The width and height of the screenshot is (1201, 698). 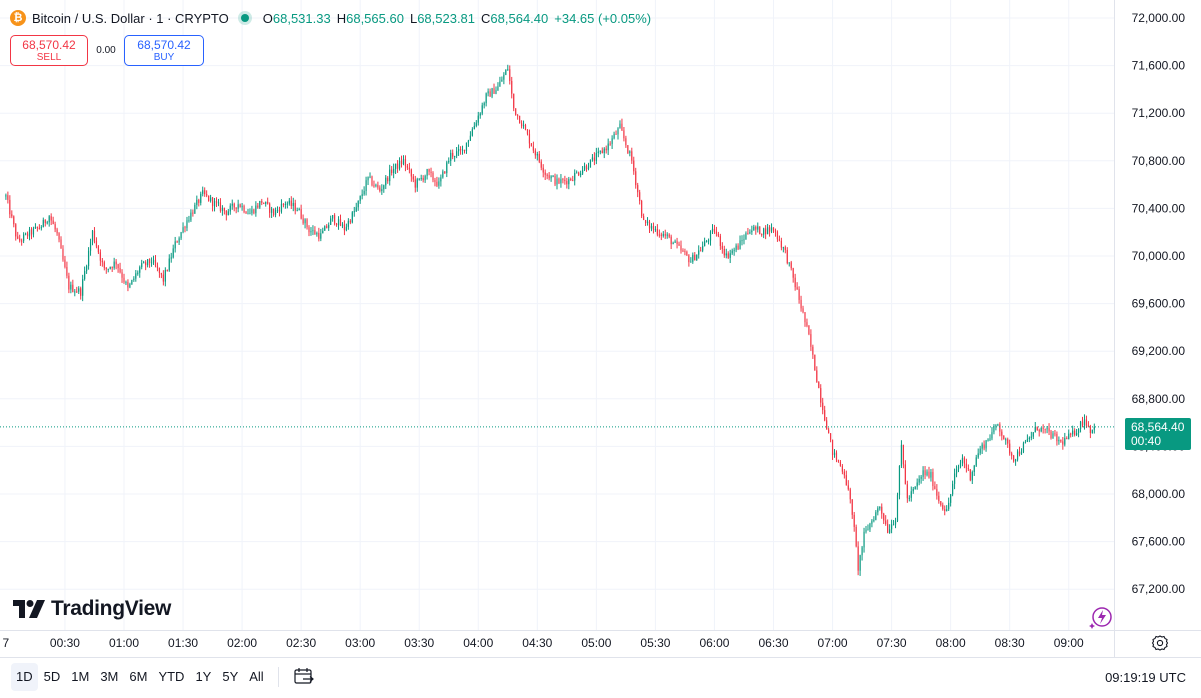 I want to click on range-5d-button: 5D, so click(x=52, y=676).